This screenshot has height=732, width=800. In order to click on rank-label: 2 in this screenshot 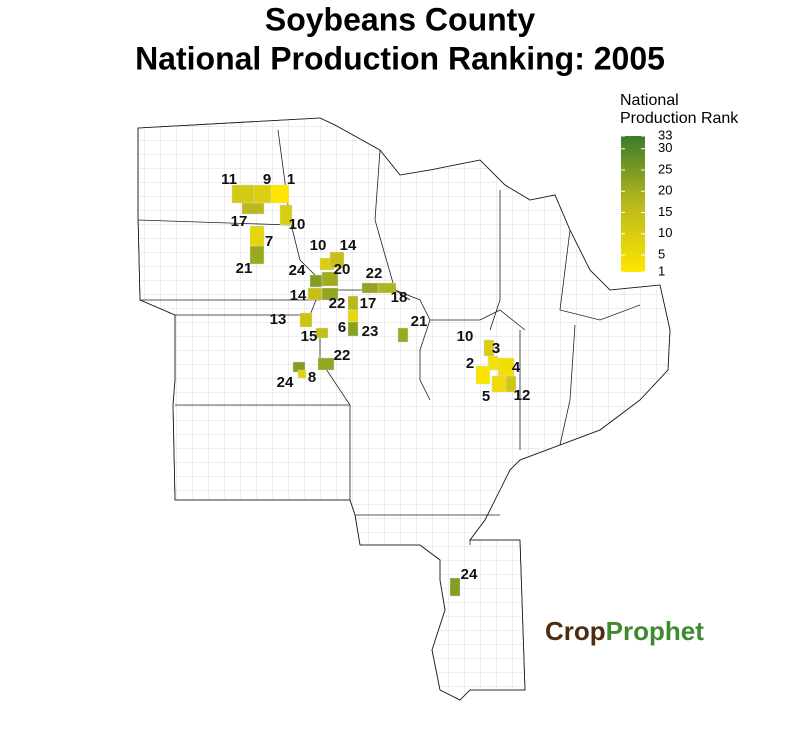, I will do `click(470, 363)`.